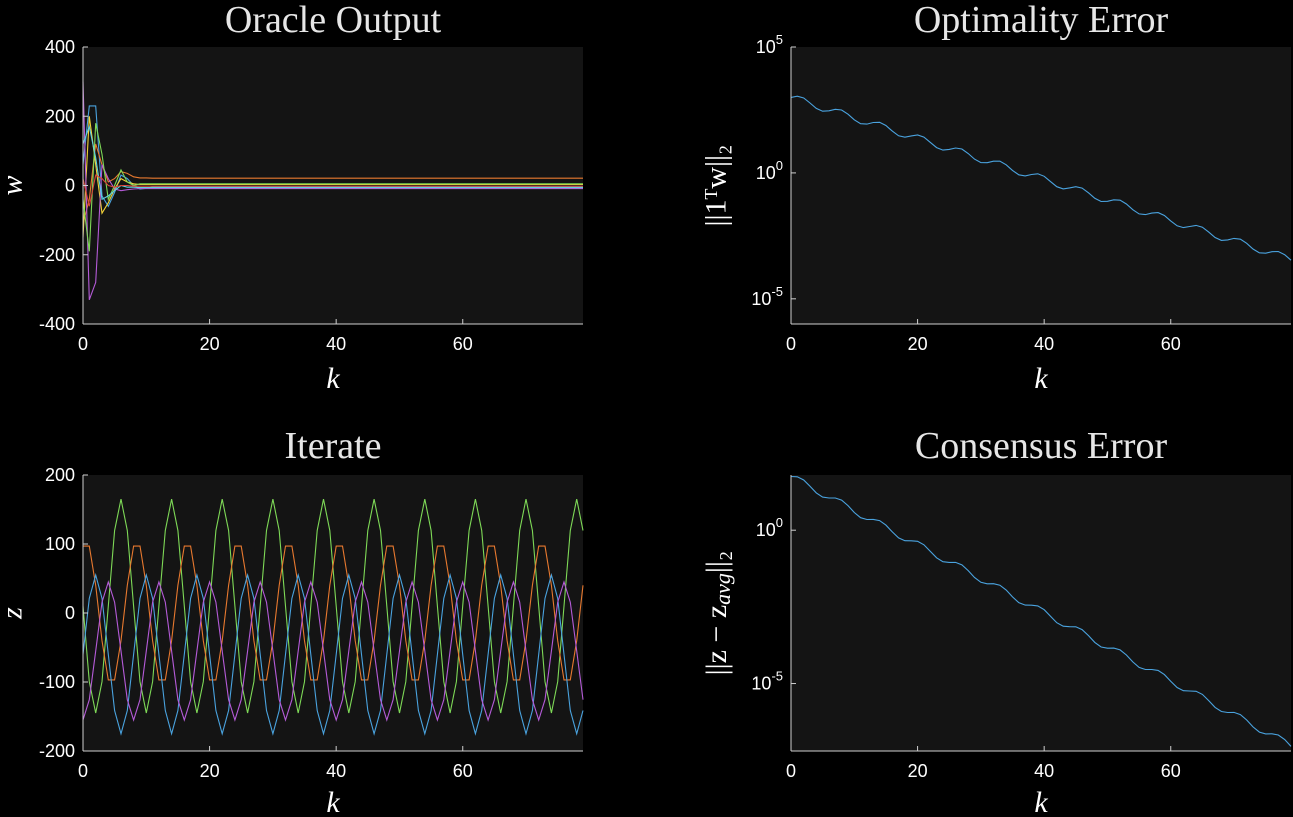  What do you see at coordinates (57, 324) in the screenshot?
I see `y-tick-label: -400` at bounding box center [57, 324].